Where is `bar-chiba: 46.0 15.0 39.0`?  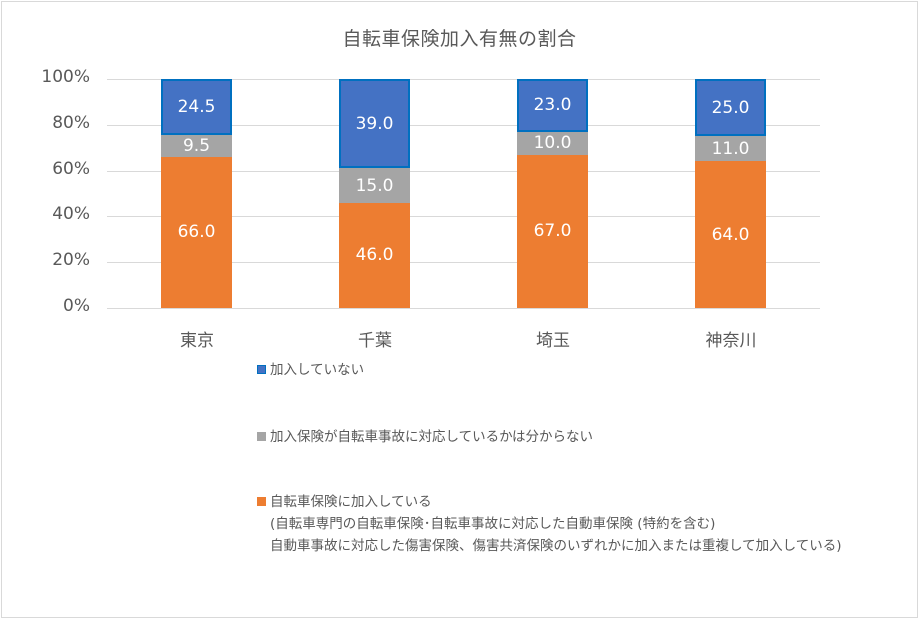 bar-chiba: 46.0 15.0 39.0 is located at coordinates (374, 193).